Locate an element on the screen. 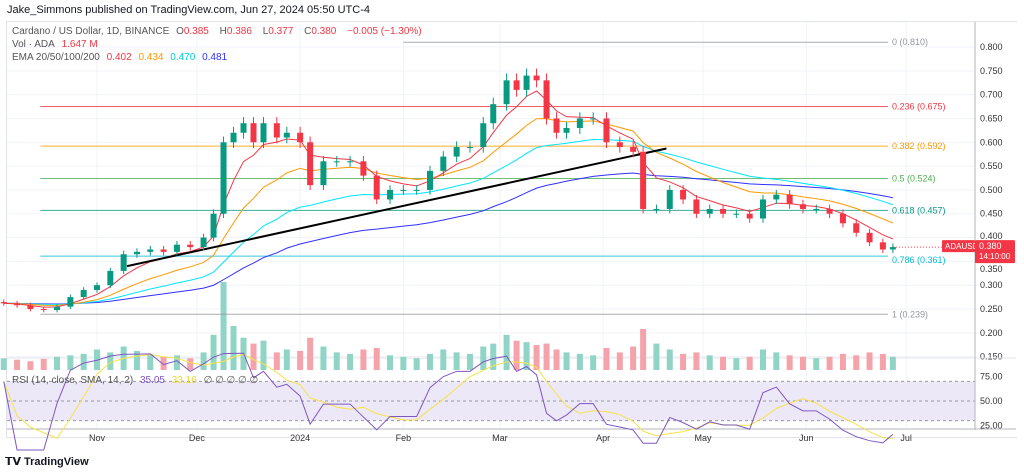  time-tick-label: Dec is located at coordinates (197, 438).